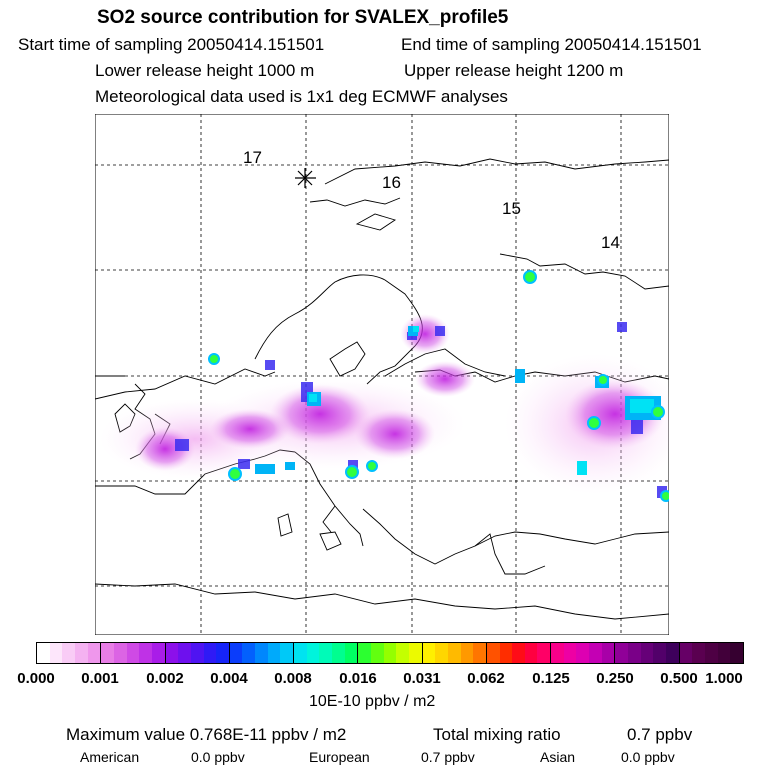 The image size is (768, 768). What do you see at coordinates (372, 701) in the screenshot?
I see `colorbar-unit: 10E-10 ppbv / m2` at bounding box center [372, 701].